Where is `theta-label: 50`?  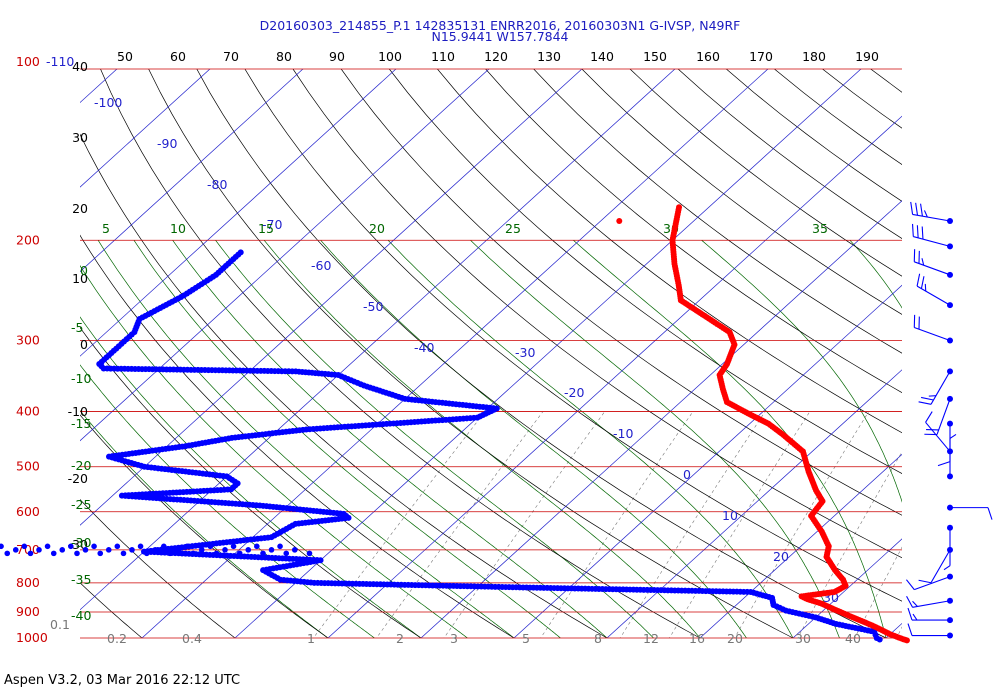
theta-label: 50 is located at coordinates (125, 56).